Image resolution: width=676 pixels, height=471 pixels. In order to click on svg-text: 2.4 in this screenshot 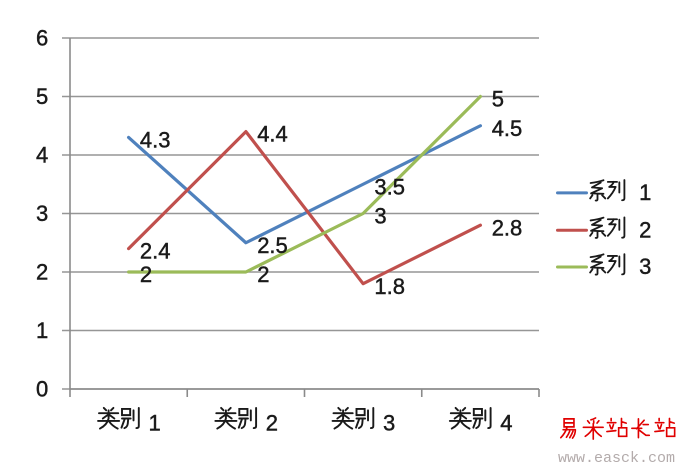, I will do `click(155, 251)`.